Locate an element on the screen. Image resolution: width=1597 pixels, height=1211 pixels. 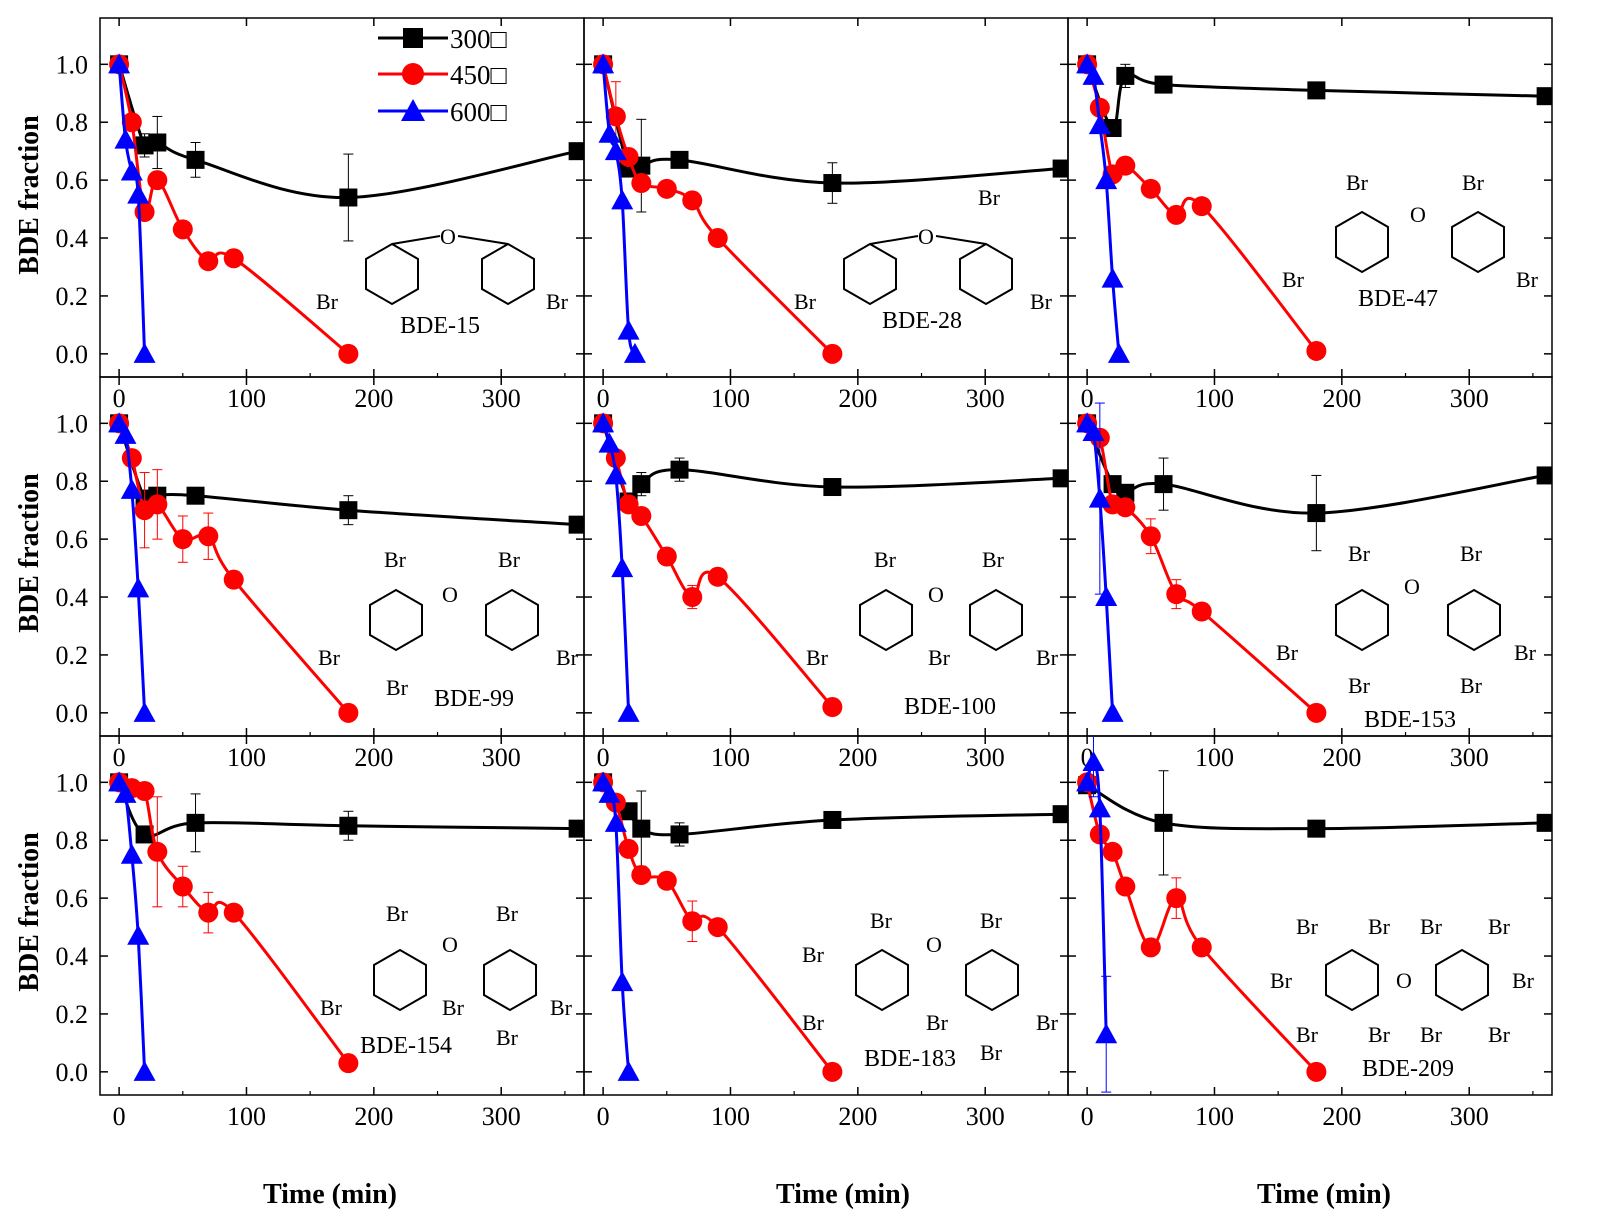
panel-bde-209: 0 100 200 300 BDE-209 is located at coordinates (1310, 933).